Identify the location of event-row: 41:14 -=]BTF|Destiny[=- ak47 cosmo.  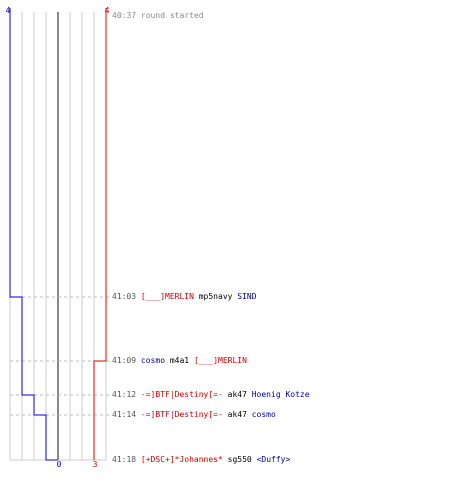
(194, 415).